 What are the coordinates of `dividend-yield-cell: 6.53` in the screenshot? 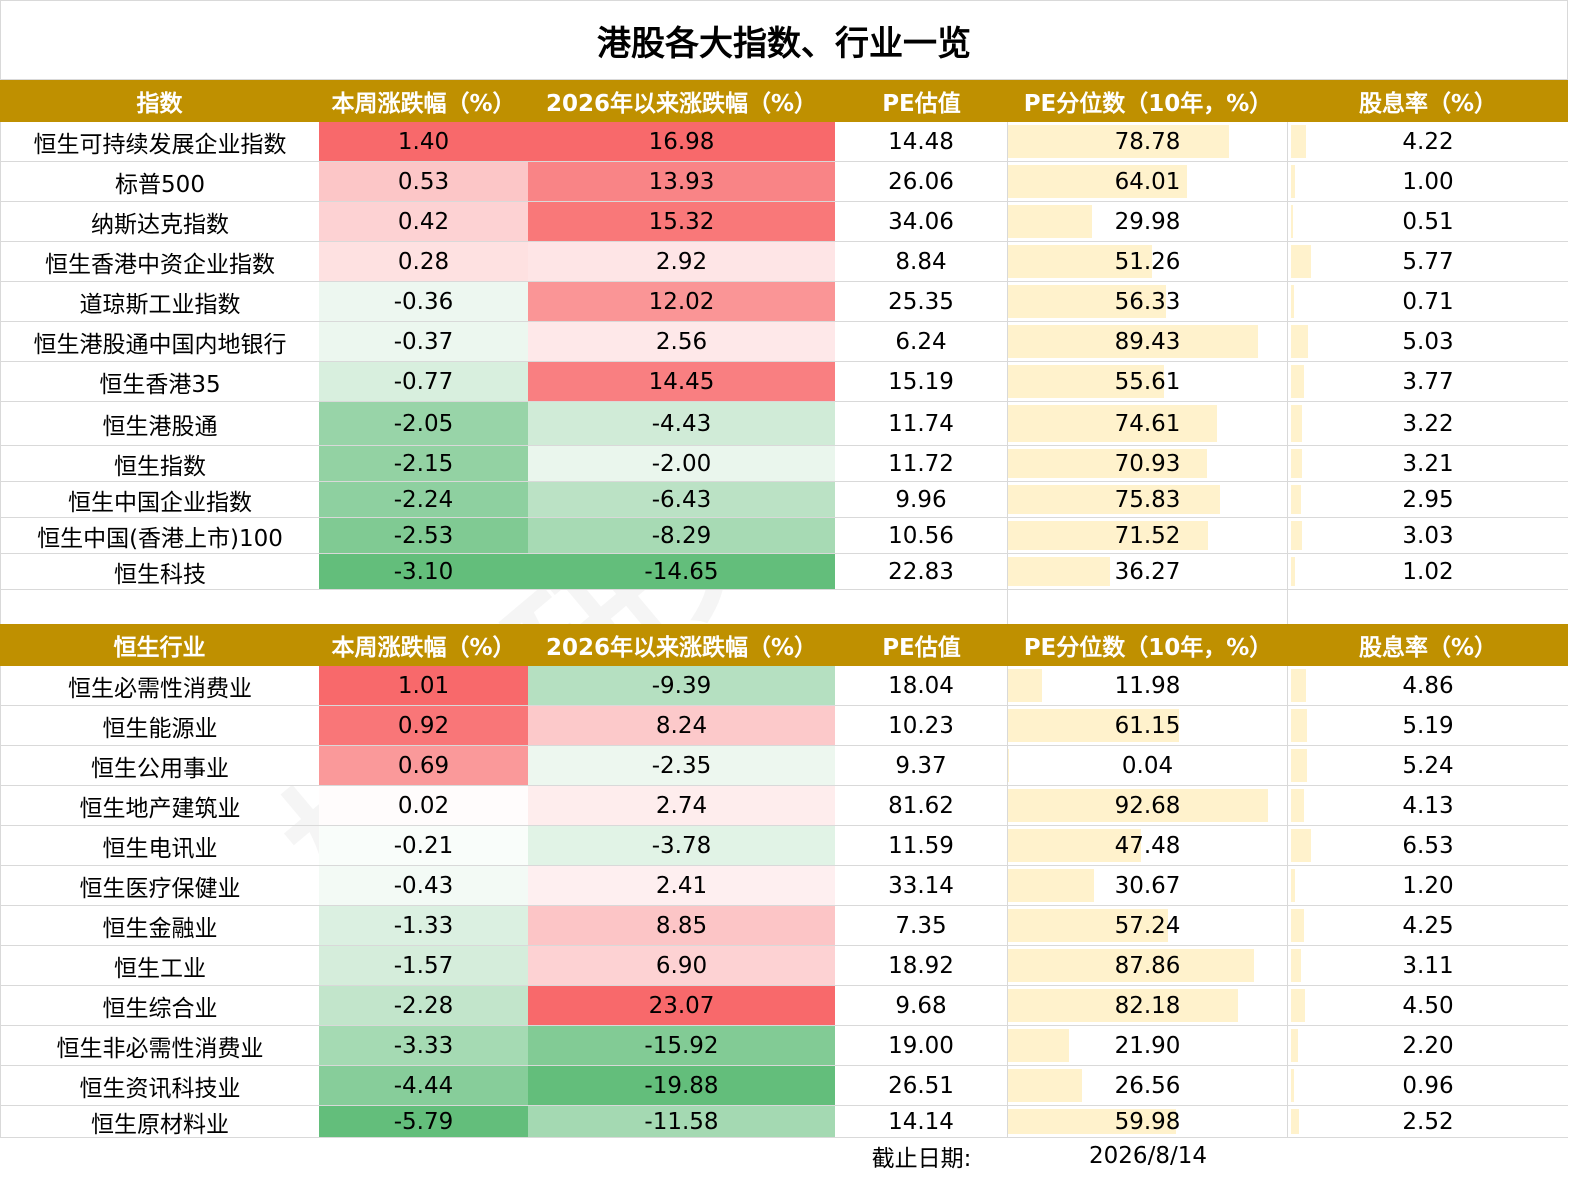 It's located at (1428, 845).